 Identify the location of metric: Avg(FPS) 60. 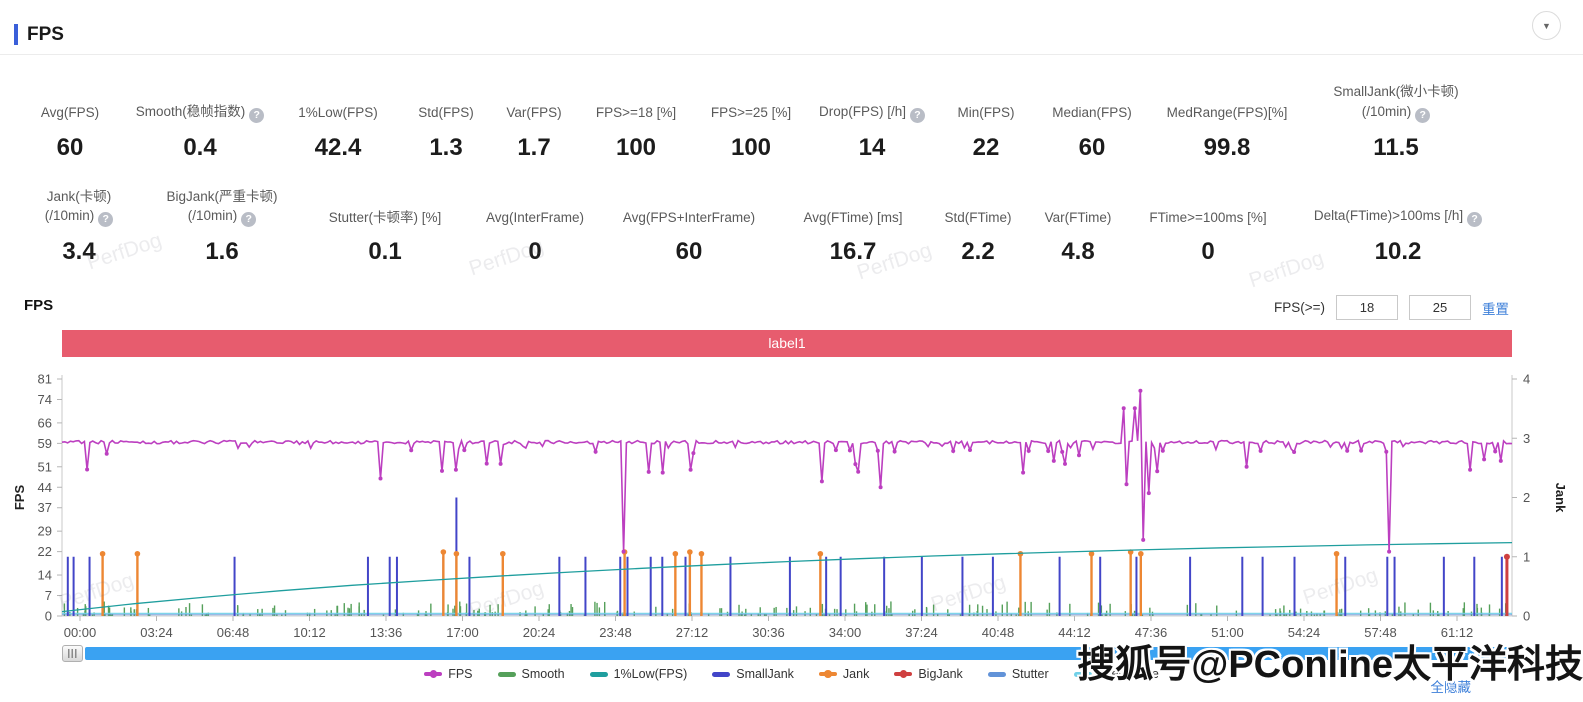
(70, 132).